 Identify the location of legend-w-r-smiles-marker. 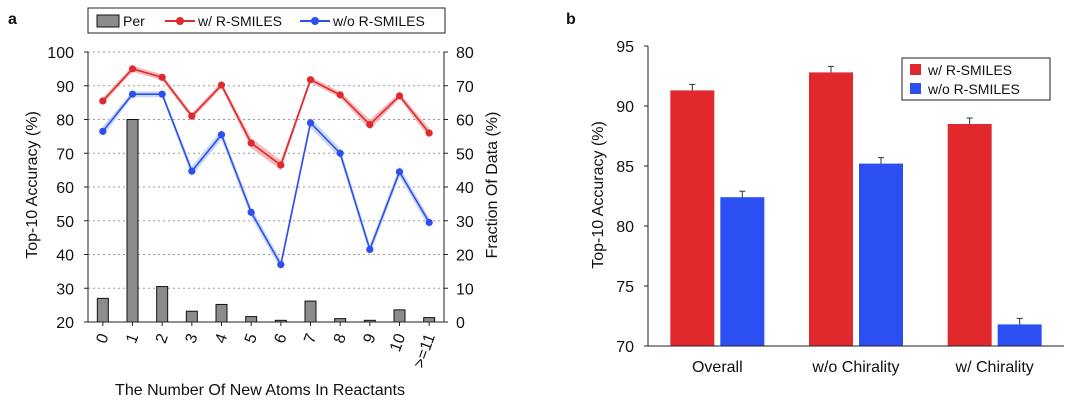
(180, 21).